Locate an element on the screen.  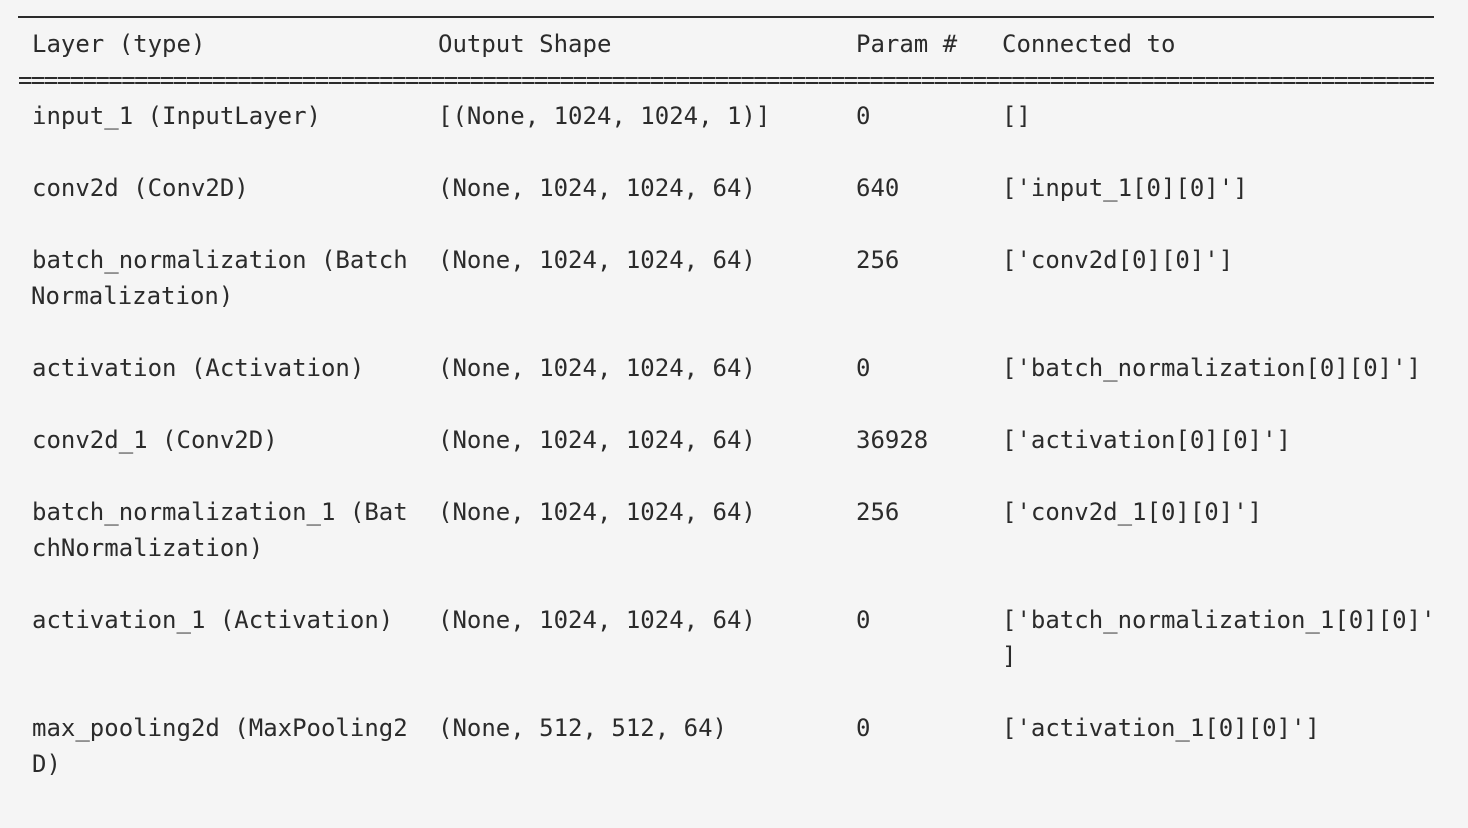
row-connected-to: [] is located at coordinates (1016, 116).